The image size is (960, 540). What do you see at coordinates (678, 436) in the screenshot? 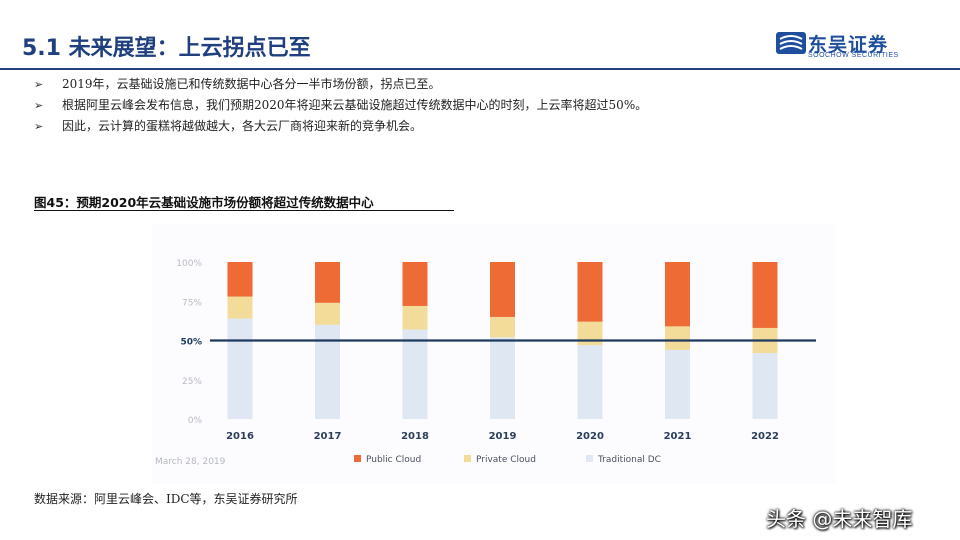
I see `x-tick-label: 2021` at bounding box center [678, 436].